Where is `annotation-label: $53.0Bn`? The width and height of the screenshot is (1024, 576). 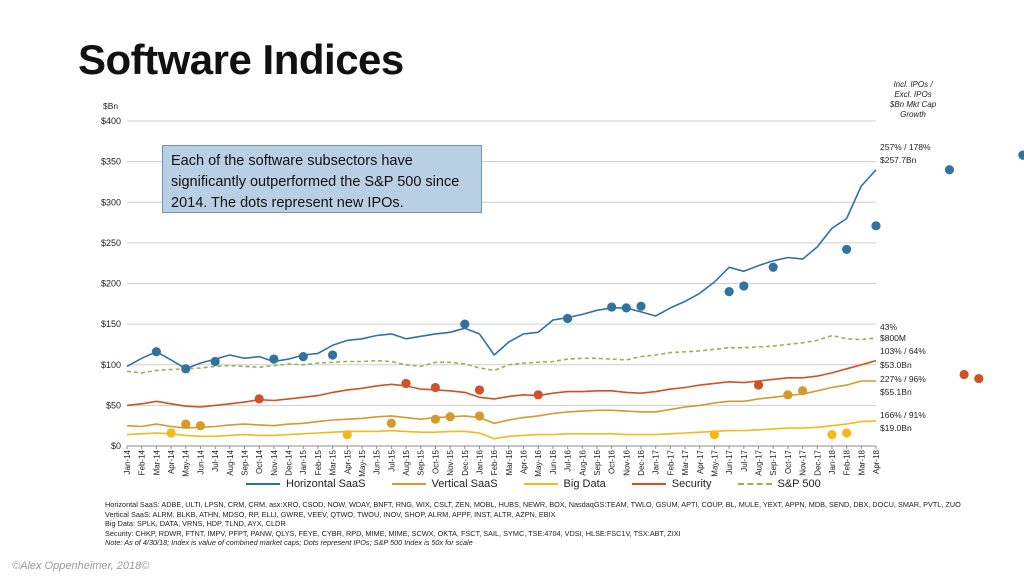 annotation-label: $53.0Bn is located at coordinates (896, 365).